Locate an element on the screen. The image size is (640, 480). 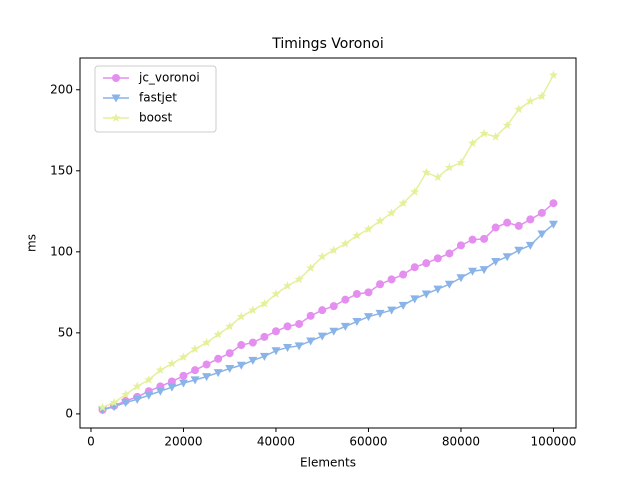
chart-title: Timings Voronoi is located at coordinates (327, 44).